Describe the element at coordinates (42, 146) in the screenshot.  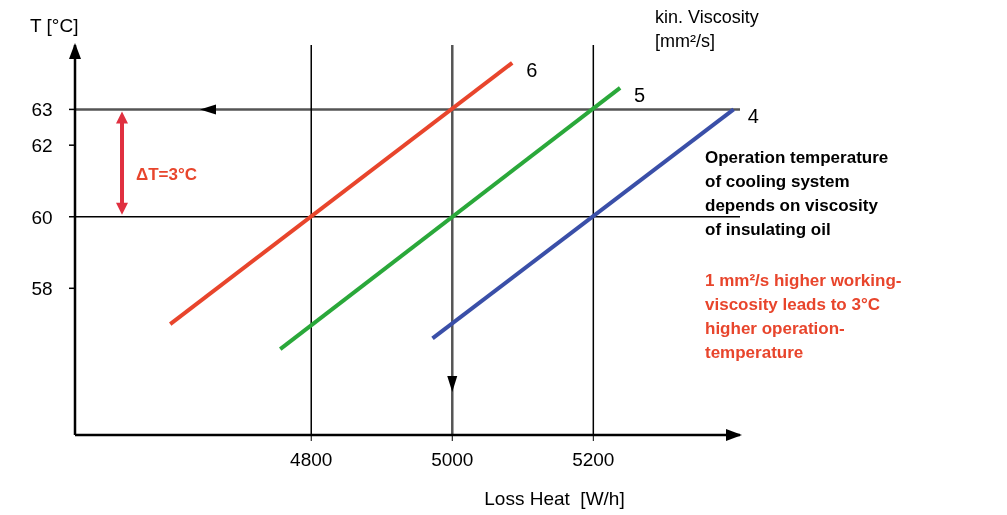
I see `y-tick-label: 62` at that location.